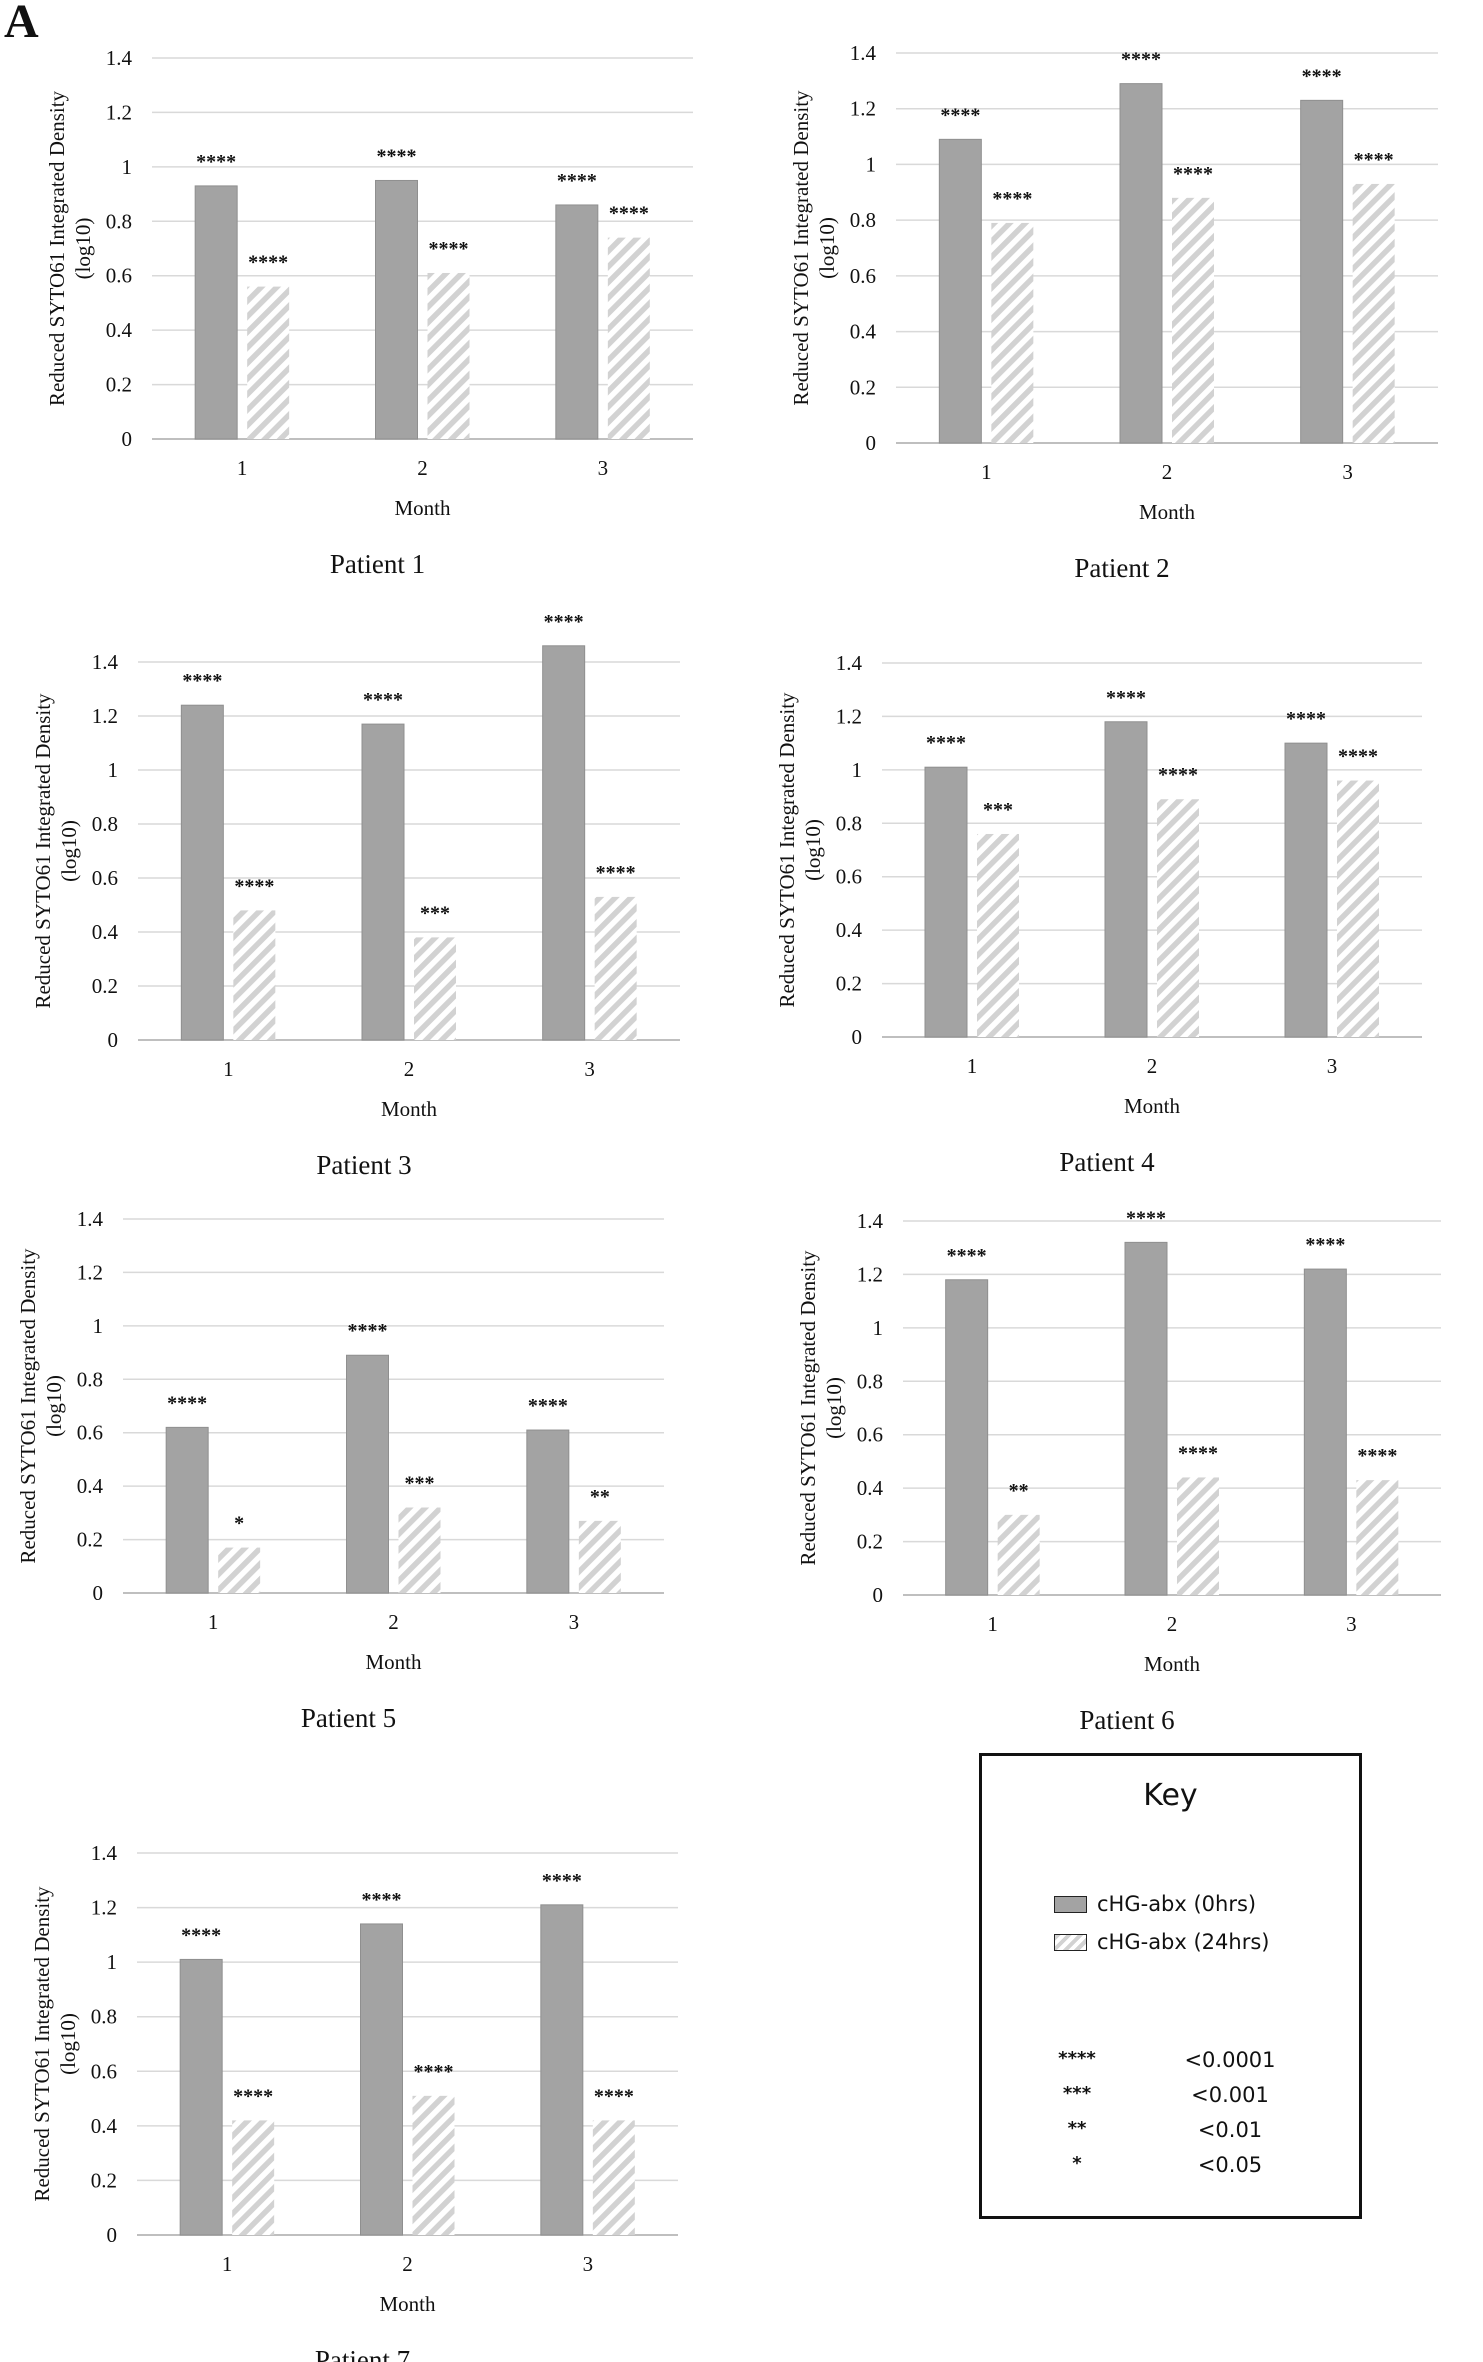 Image resolution: width=1483 pixels, height=2362 pixels. Describe the element at coordinates (348, 1718) in the screenshot. I see `chart-title: Patient 5` at that location.